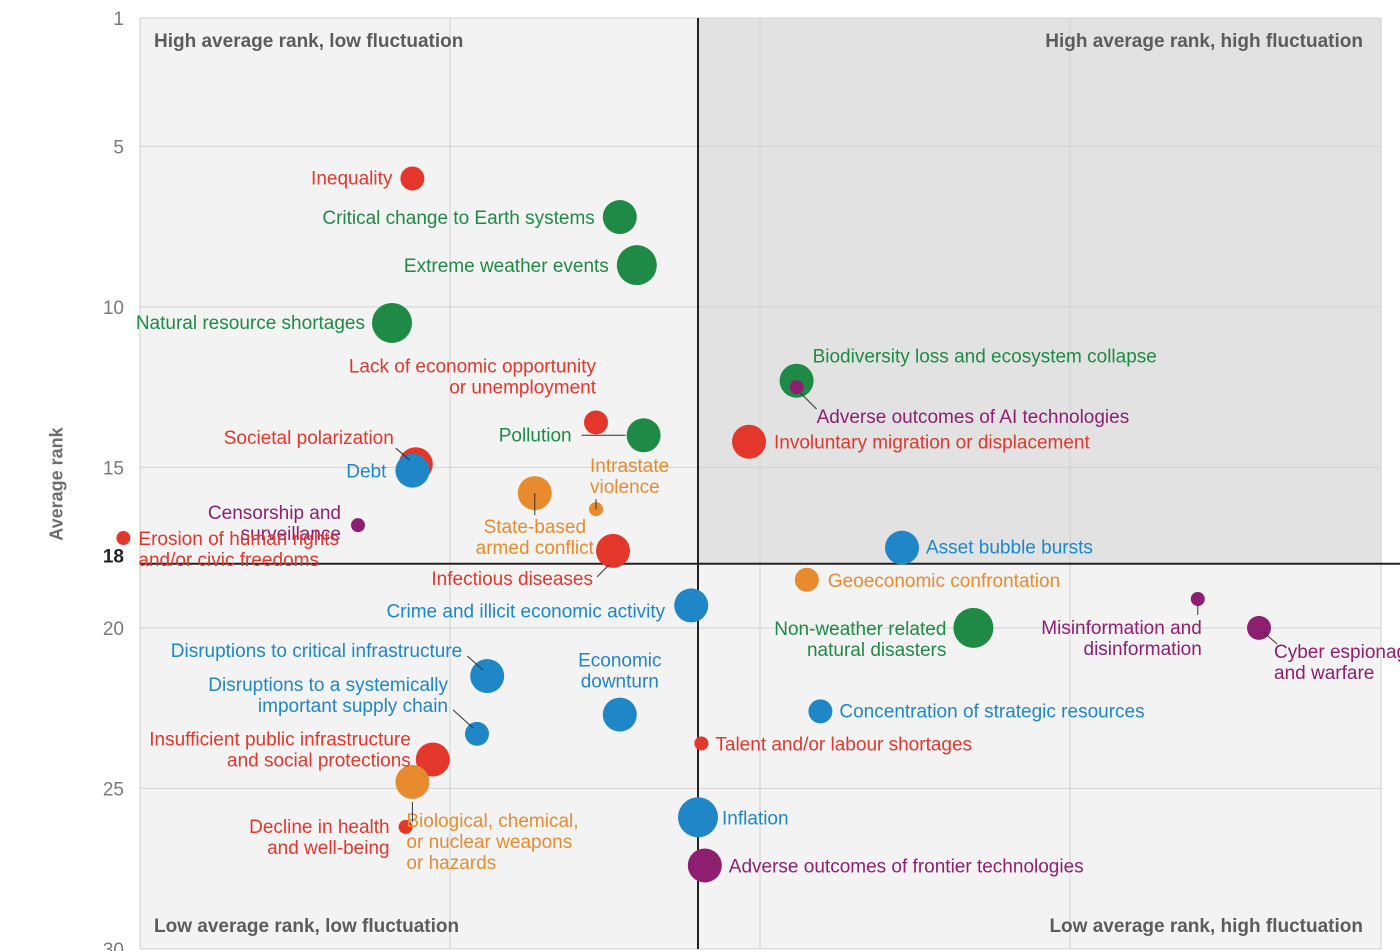 This screenshot has width=1400, height=951. I want to click on point-economic-downturn, so click(619, 714).